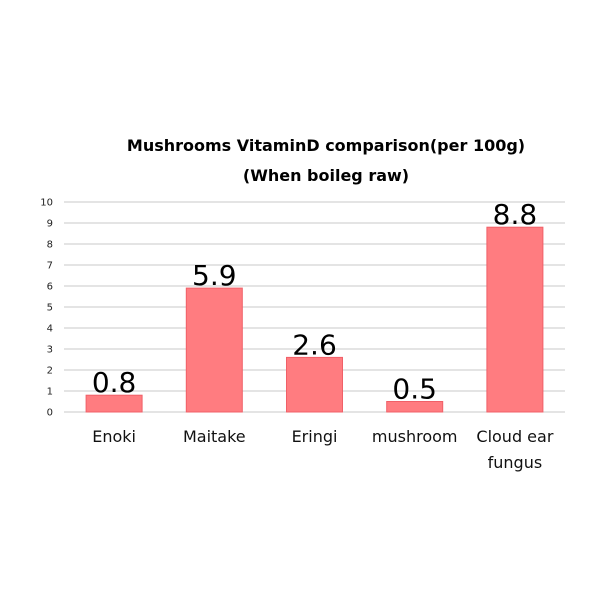 This screenshot has height=610, width=610. Describe the element at coordinates (326, 175) in the screenshot. I see `chart-subtitle: (When boileg raw)` at that location.